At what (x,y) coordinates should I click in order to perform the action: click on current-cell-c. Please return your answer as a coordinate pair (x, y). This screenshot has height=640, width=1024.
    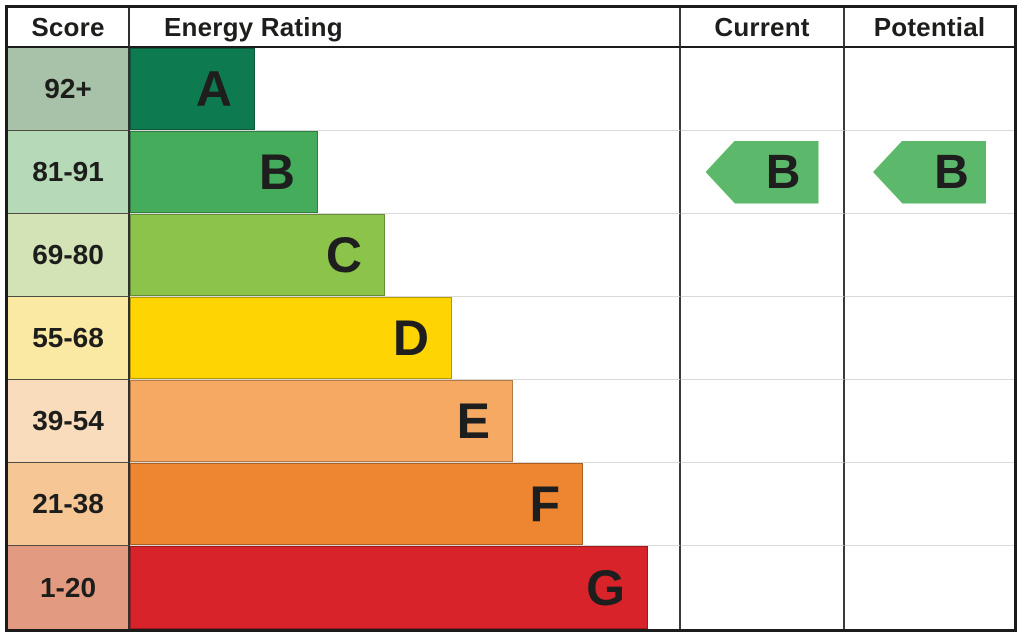
    Looking at the image, I should click on (763, 255).